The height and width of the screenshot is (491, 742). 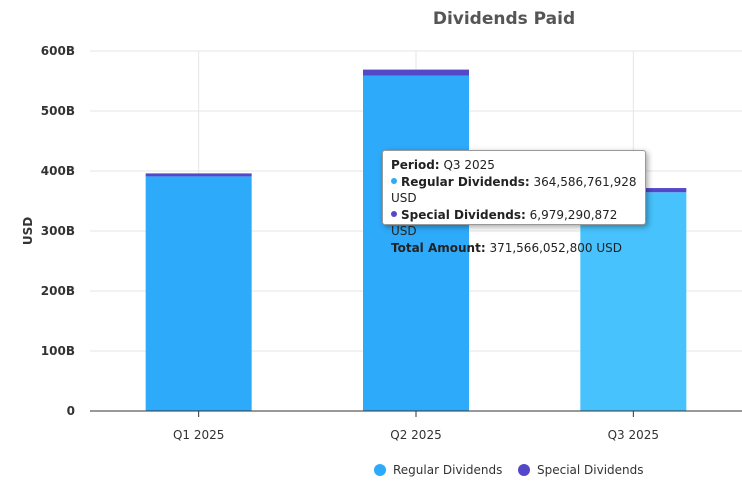 What do you see at coordinates (28, 231) in the screenshot?
I see `y-axis-label: USD` at bounding box center [28, 231].